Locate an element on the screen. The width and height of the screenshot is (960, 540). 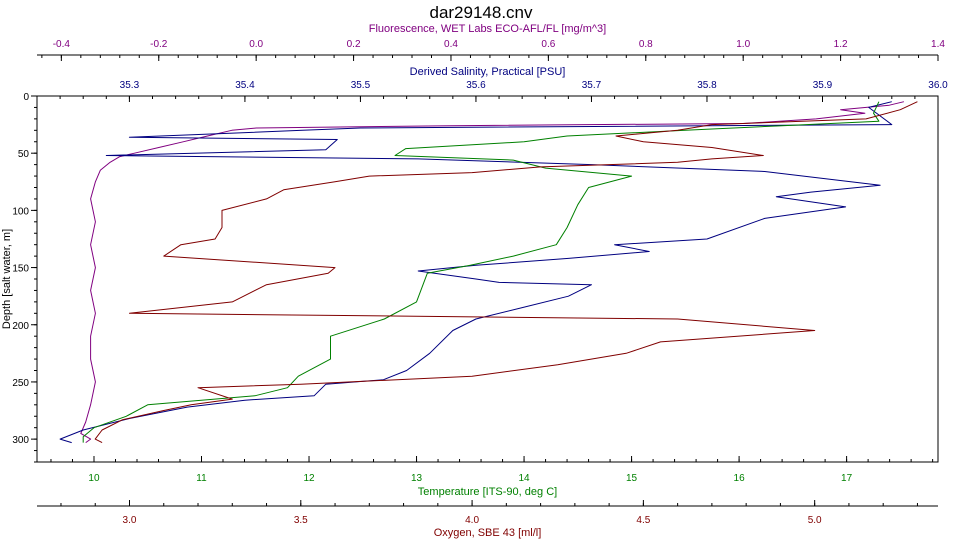
tick-label: -0.2 is located at coordinates (159, 44).